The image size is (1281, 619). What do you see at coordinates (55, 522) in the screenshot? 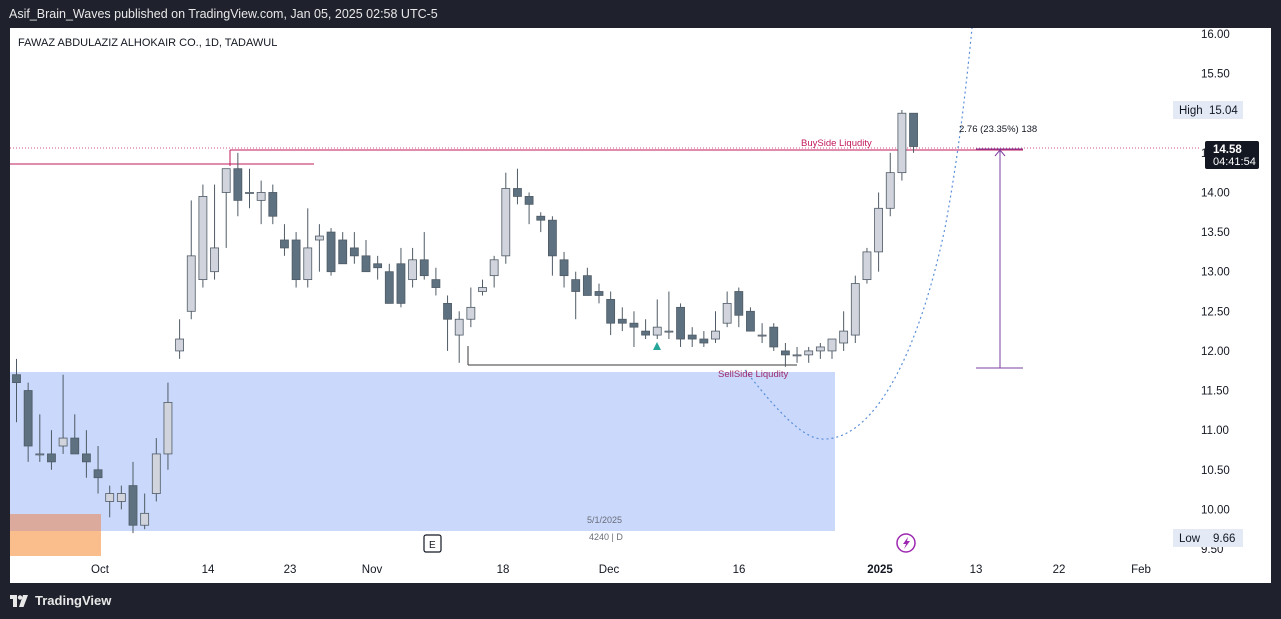
I see `rose-zone-overlay` at bounding box center [55, 522].